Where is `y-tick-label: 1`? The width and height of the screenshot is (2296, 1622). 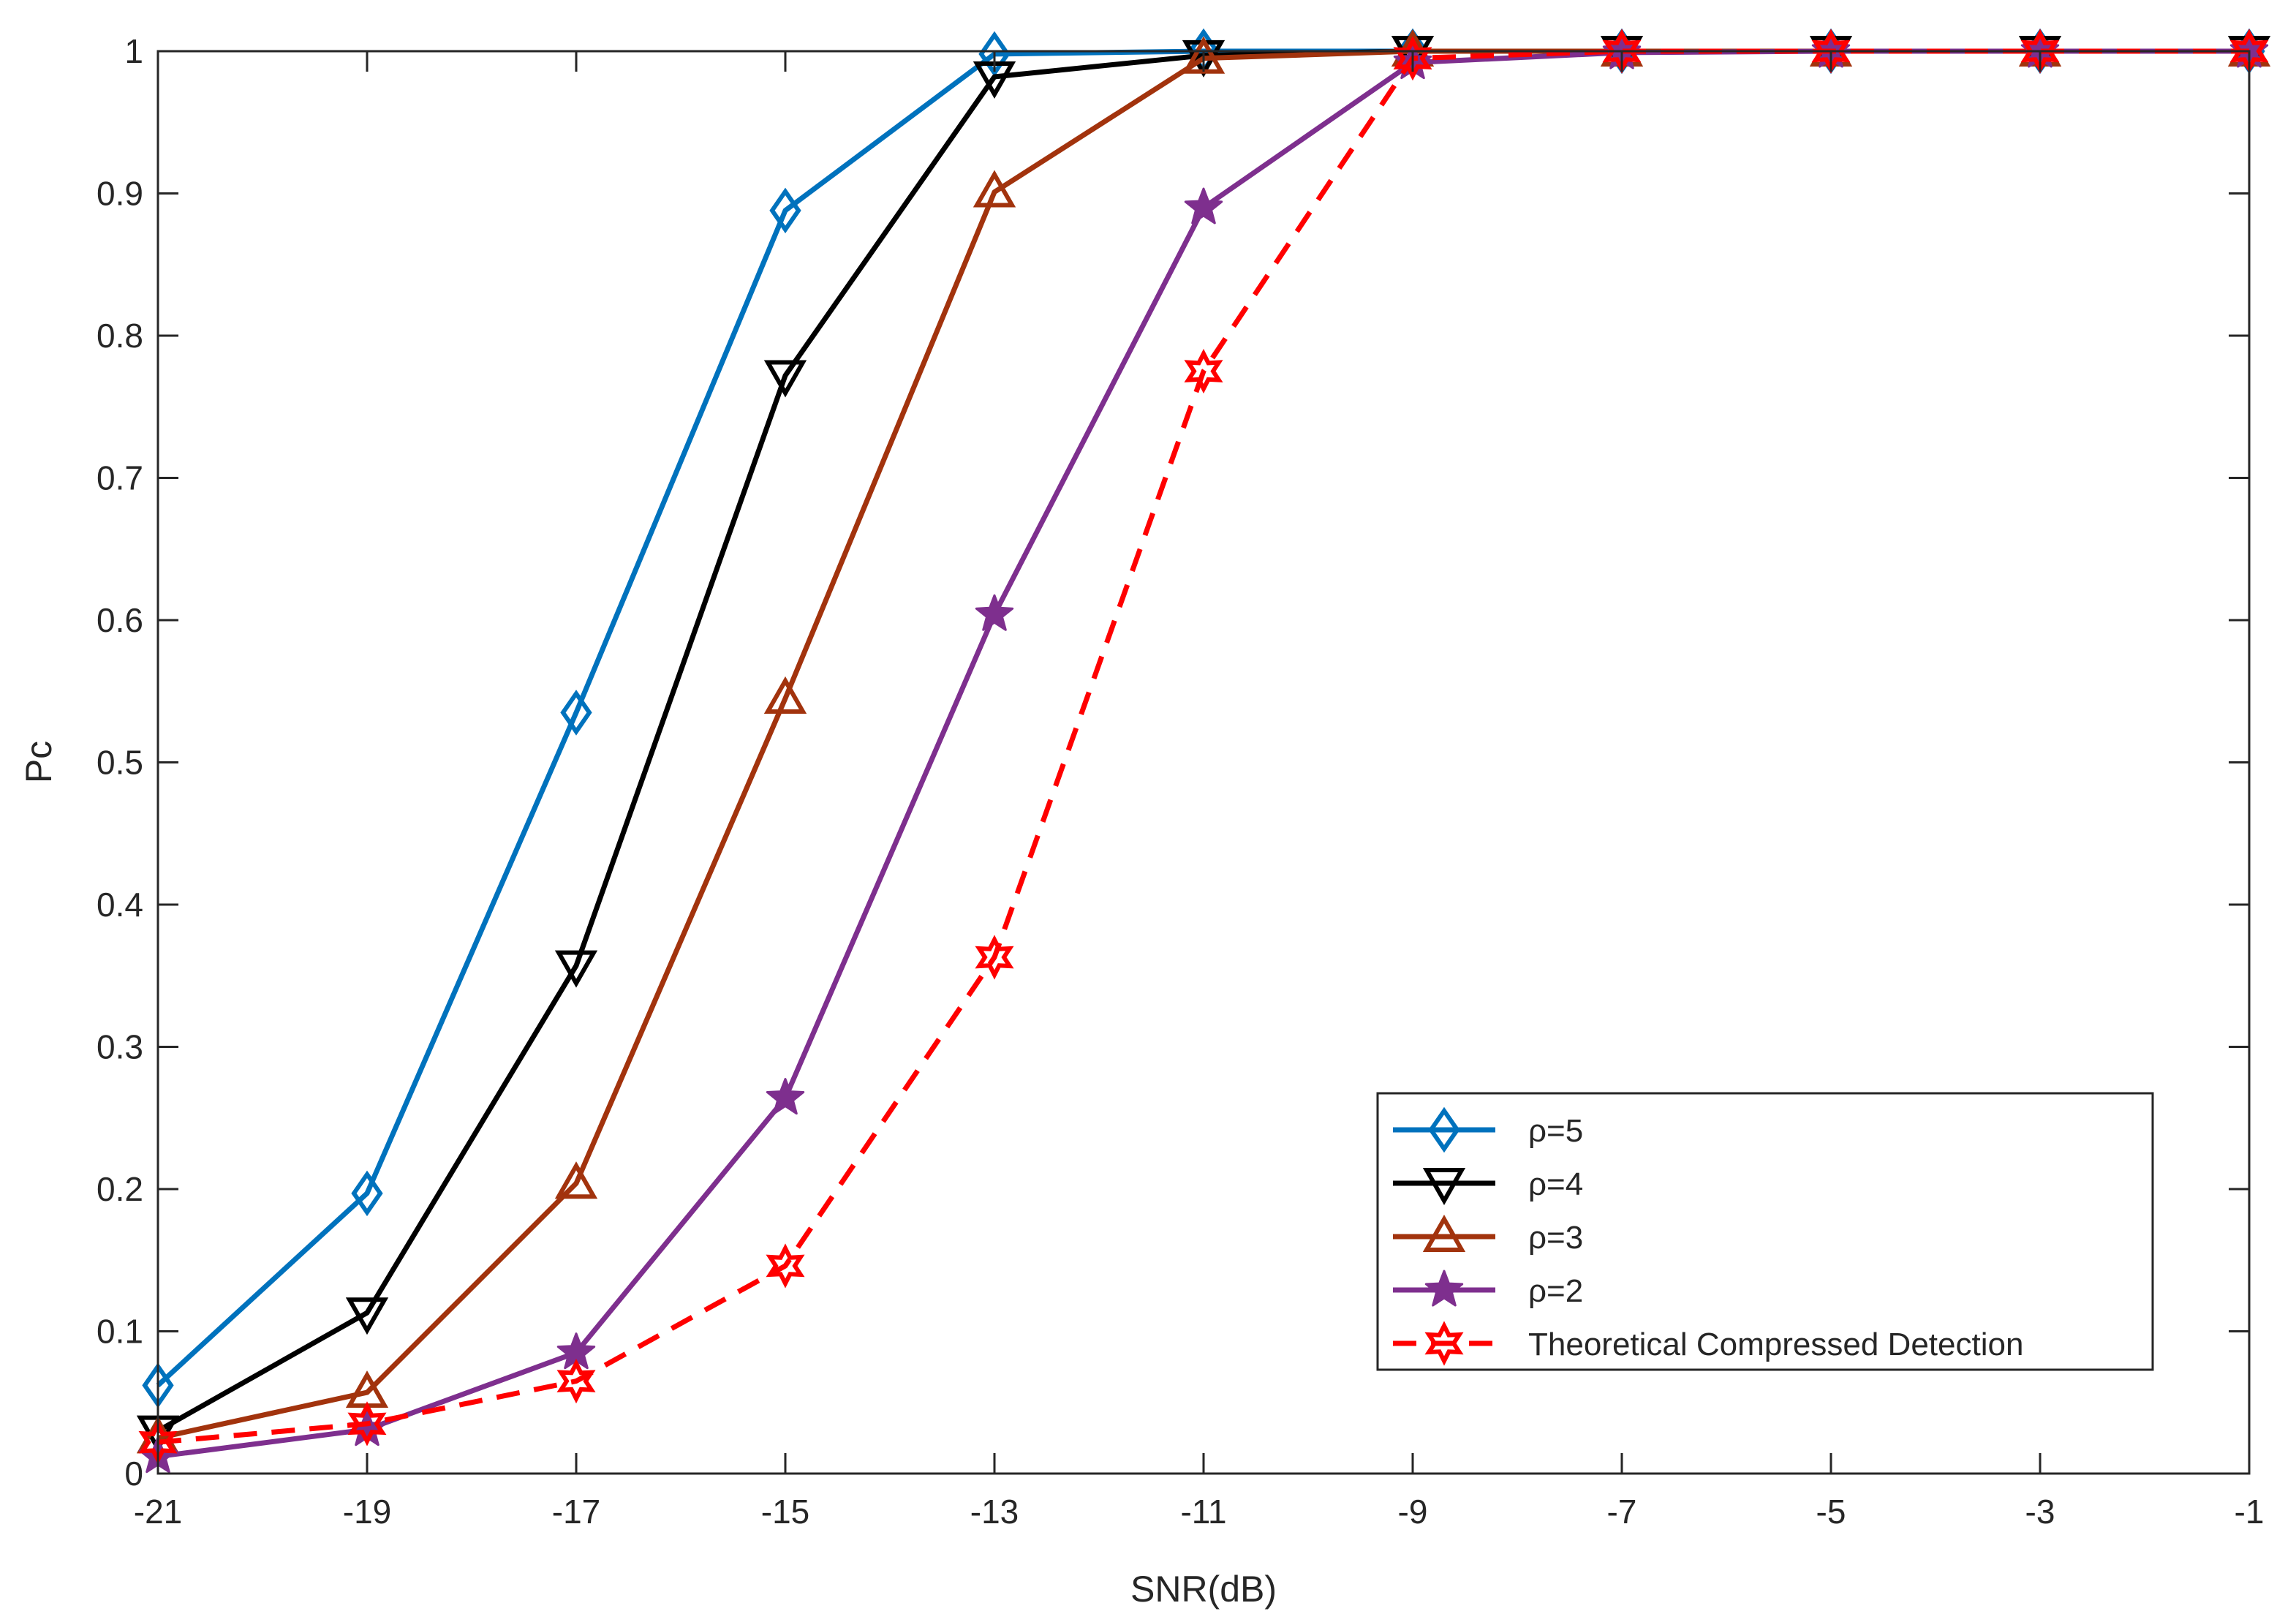
y-tick-label: 1 is located at coordinates (133, 51).